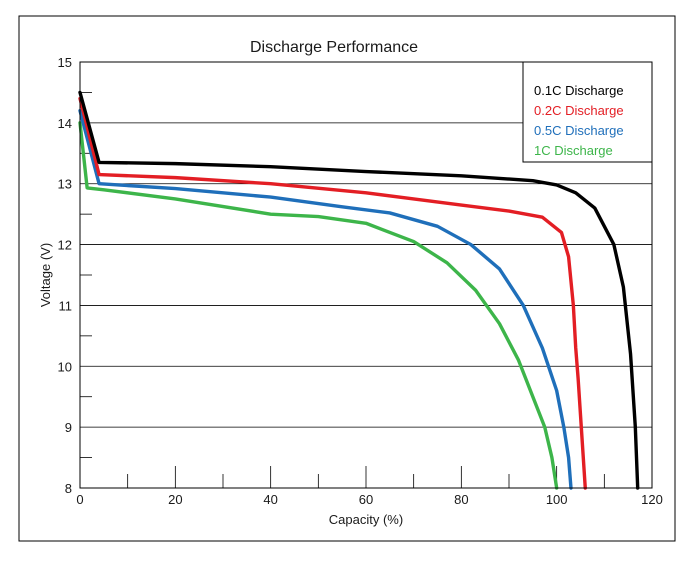 Image resolution: width=695 pixels, height=564 pixels. I want to click on x-tick-label: 60, so click(366, 499).